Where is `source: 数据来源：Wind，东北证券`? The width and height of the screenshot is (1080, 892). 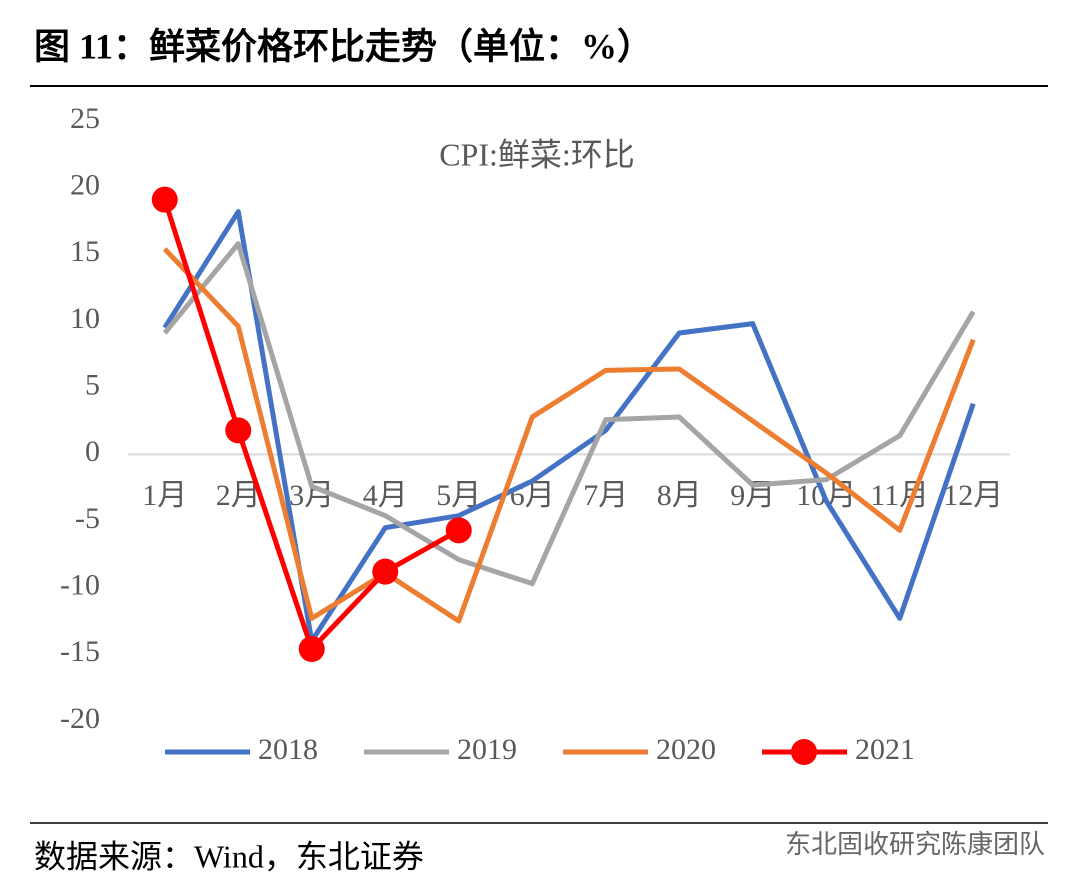
source: 数据来源：Wind，东北证券 is located at coordinates (229, 856).